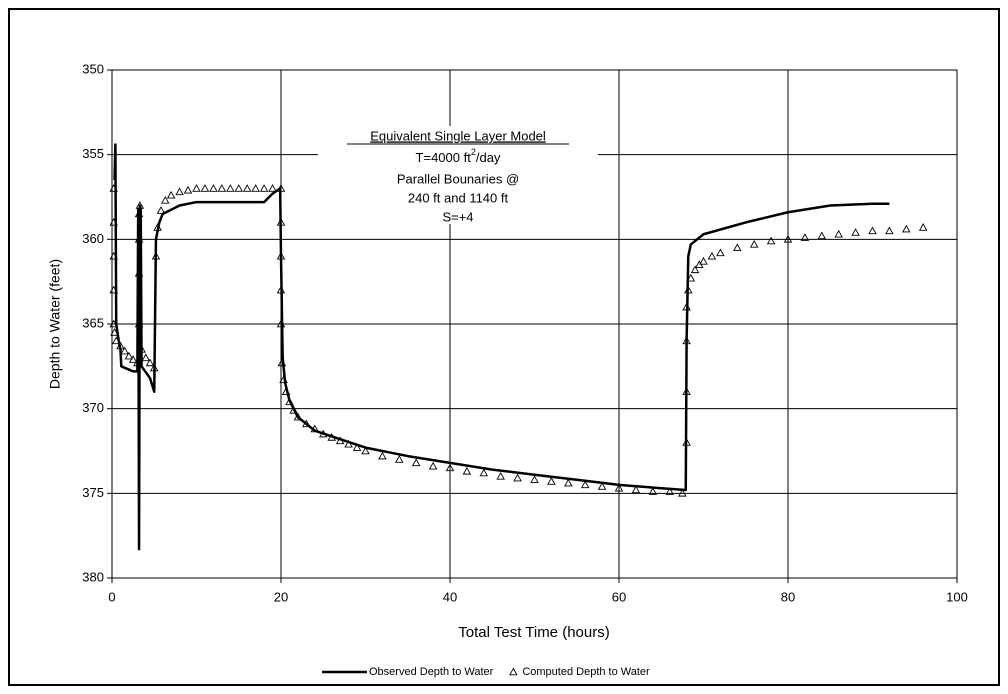 The width and height of the screenshot is (1008, 694). What do you see at coordinates (93, 576) in the screenshot?
I see `y-tick-label: 380` at bounding box center [93, 576].